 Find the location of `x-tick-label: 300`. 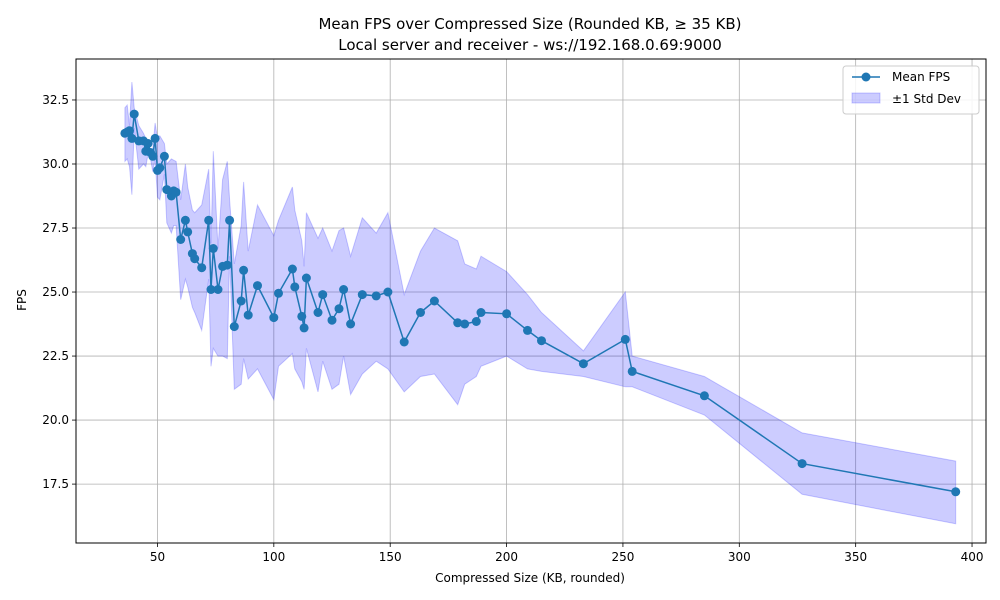

x-tick-label: 300 is located at coordinates (739, 557).